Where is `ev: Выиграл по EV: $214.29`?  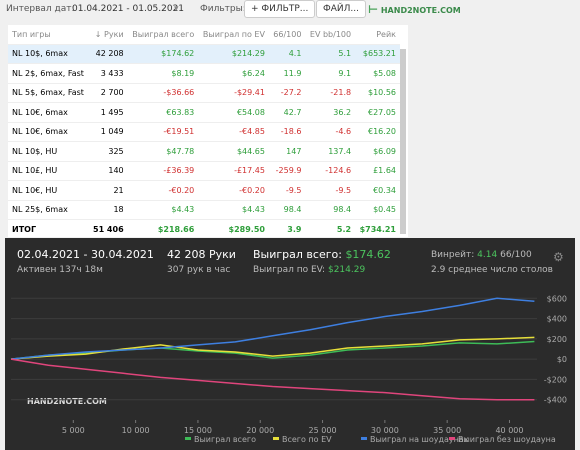
ev: Выиграл по EV: $214.29 is located at coordinates (309, 270).